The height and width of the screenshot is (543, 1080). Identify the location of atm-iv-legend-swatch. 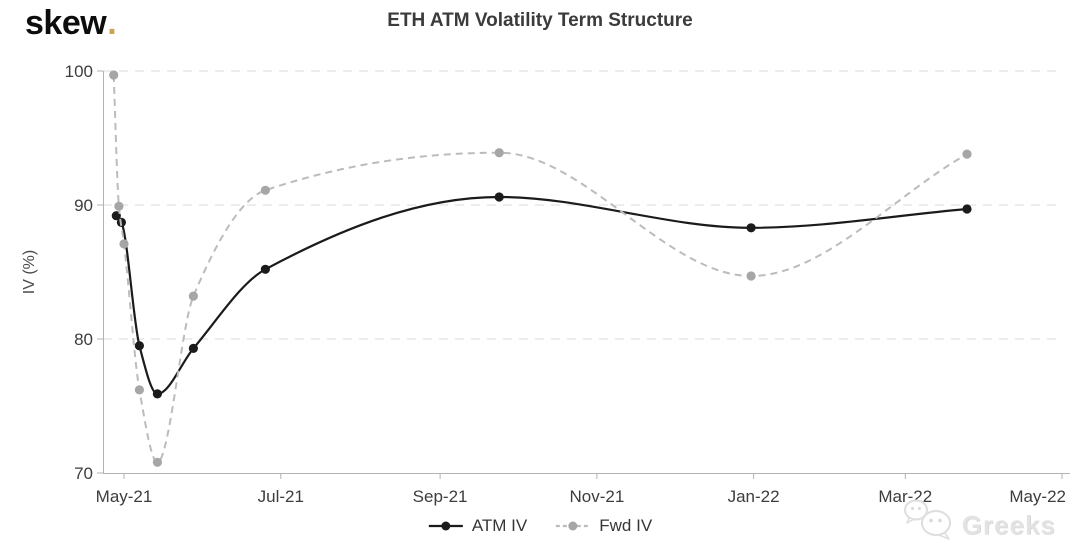
(445, 526).